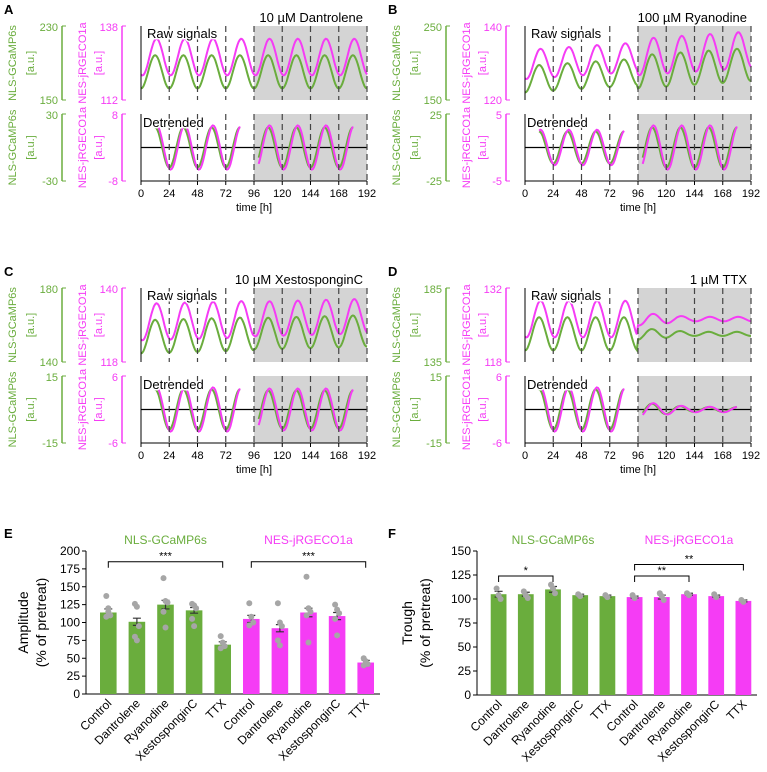 This screenshot has height=772, width=767. What do you see at coordinates (499, 116) in the screenshot?
I see `magenta-y-max-label: 5` at bounding box center [499, 116].